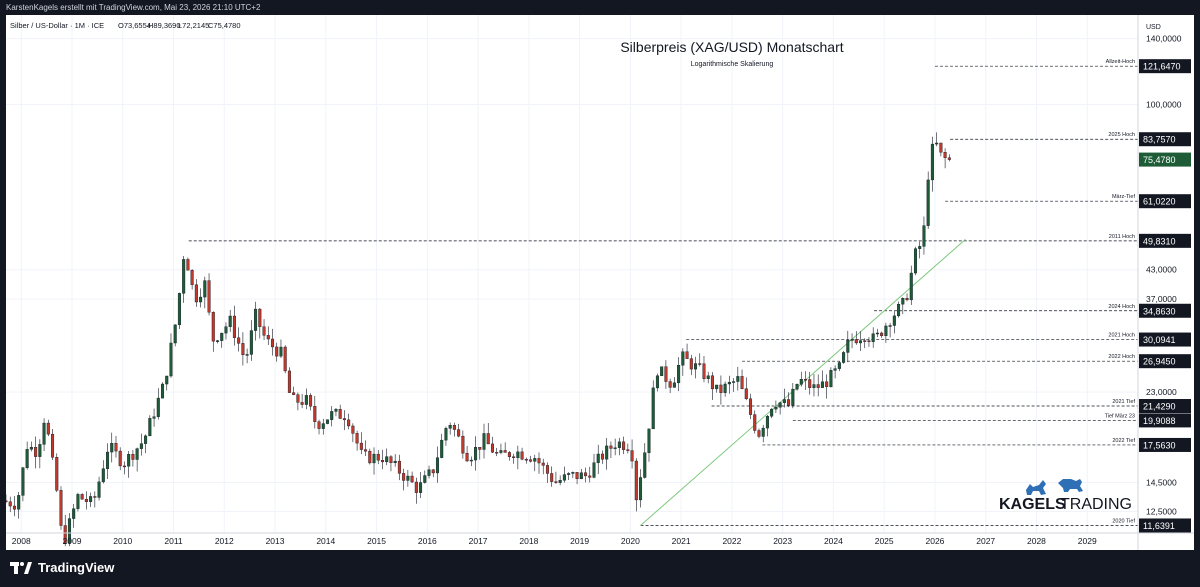 Image resolution: width=1200 pixels, height=587 pixels. I want to click on time-tick-label: 2020, so click(630, 541).